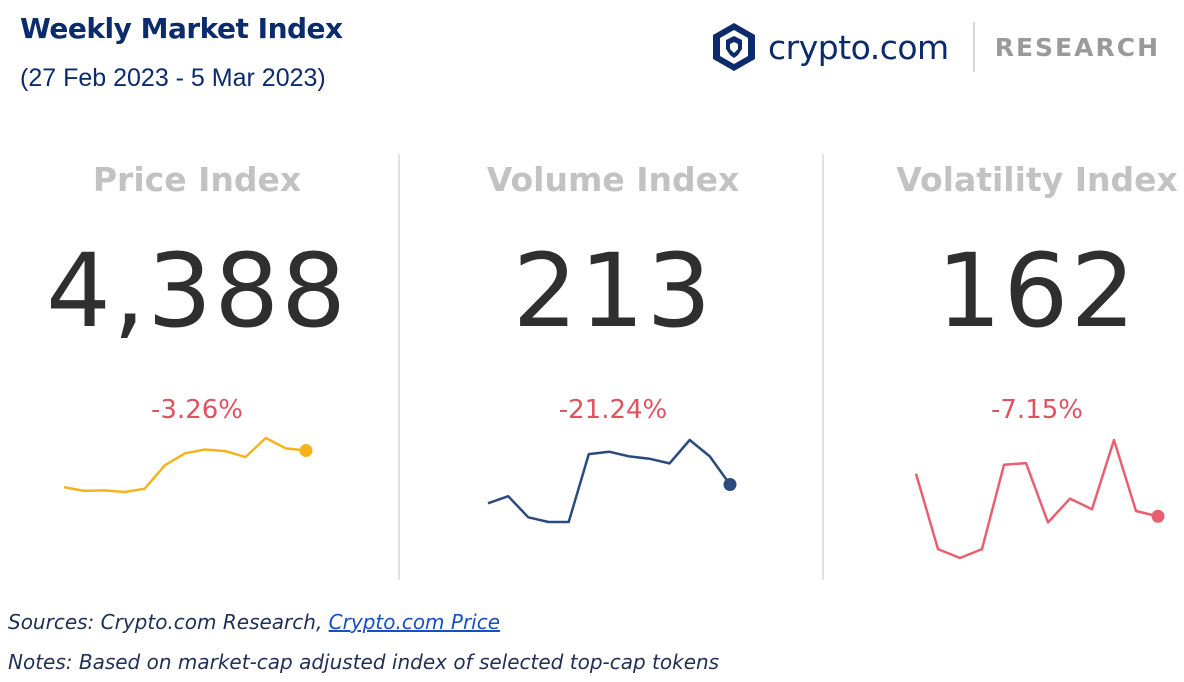 This screenshot has width=1184, height=682. What do you see at coordinates (973, 47) in the screenshot?
I see `logo-divider` at bounding box center [973, 47].